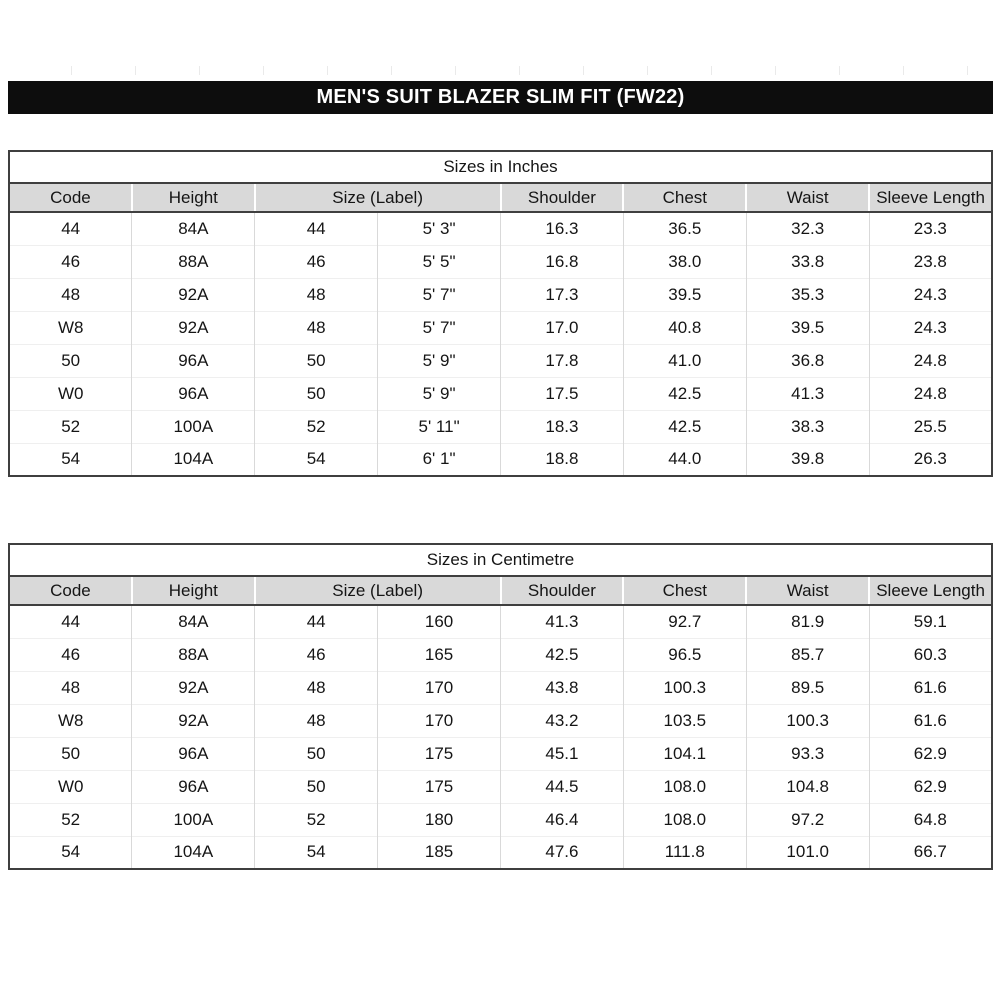 This screenshot has height=1000, width=1000. I want to click on table-row: W8 92A 48 170 43.2 103.5 100.3 61.6, so click(500, 720).